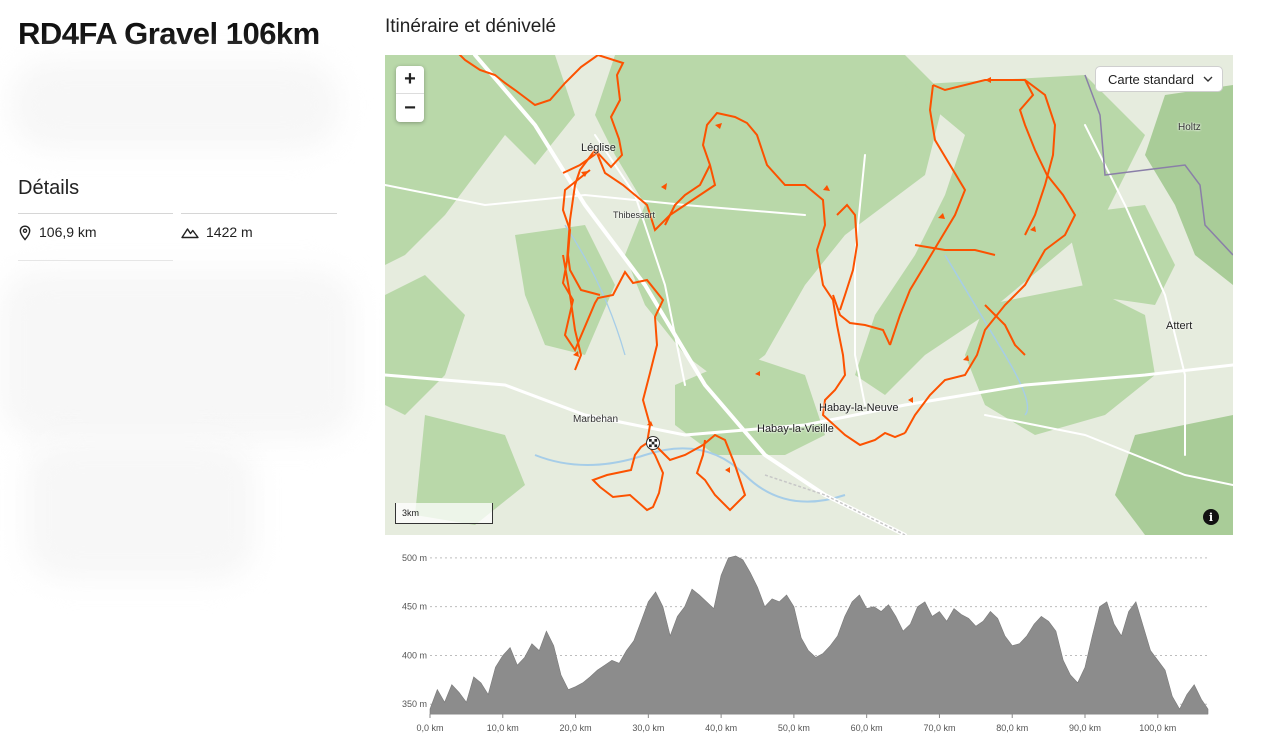  I want to click on place-label: Léglise, so click(598, 148).